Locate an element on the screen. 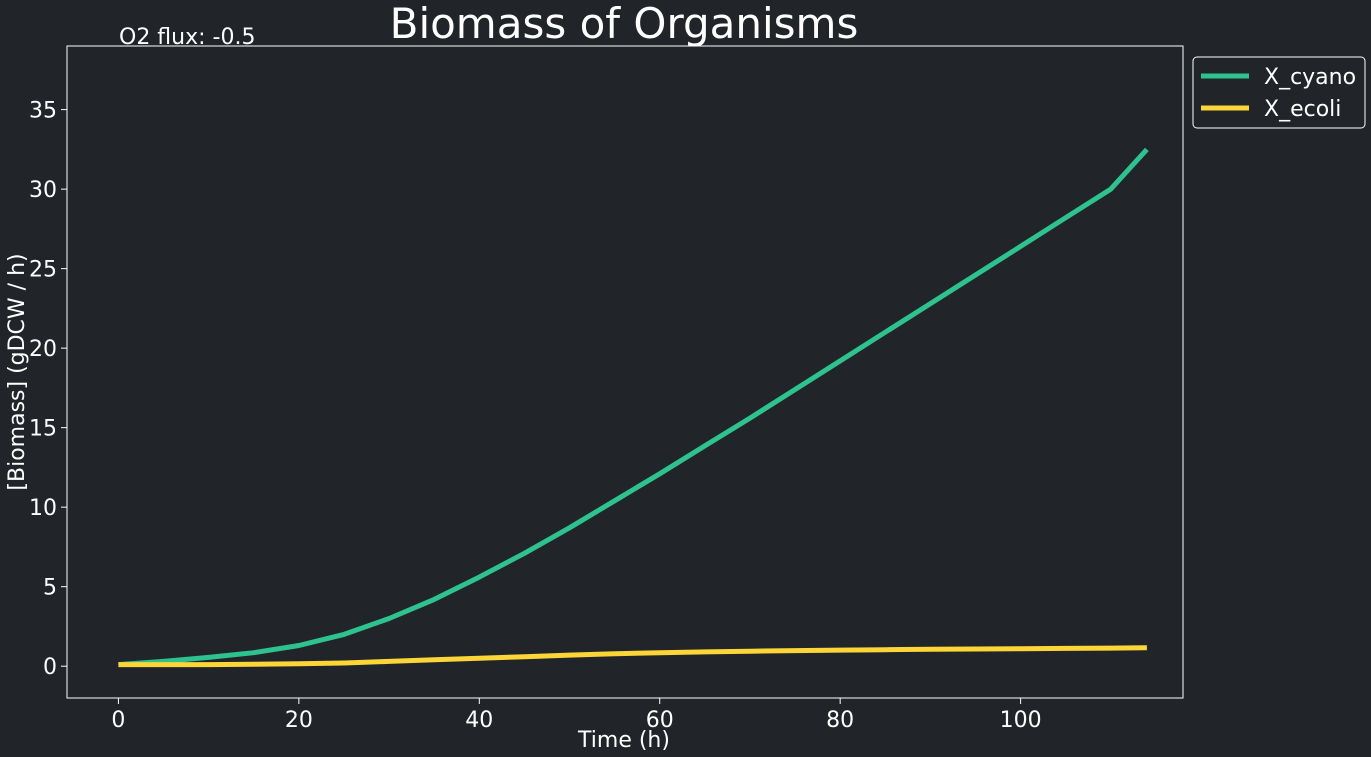 The height and width of the screenshot is (757, 1371). y-tick-label: 30 is located at coordinates (43, 190).